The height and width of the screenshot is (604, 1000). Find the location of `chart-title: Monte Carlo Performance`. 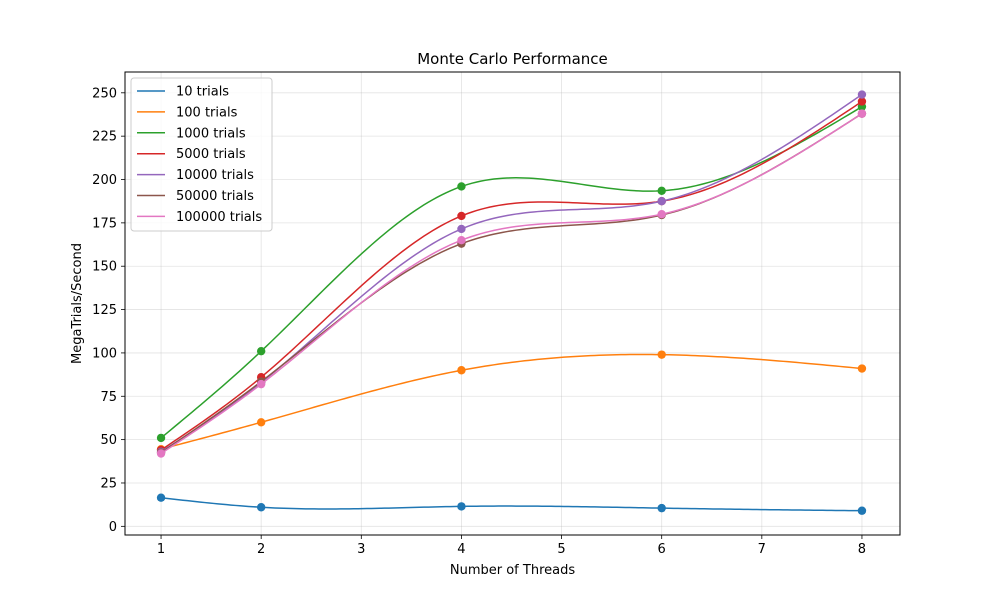

chart-title: Monte Carlo Performance is located at coordinates (512, 59).